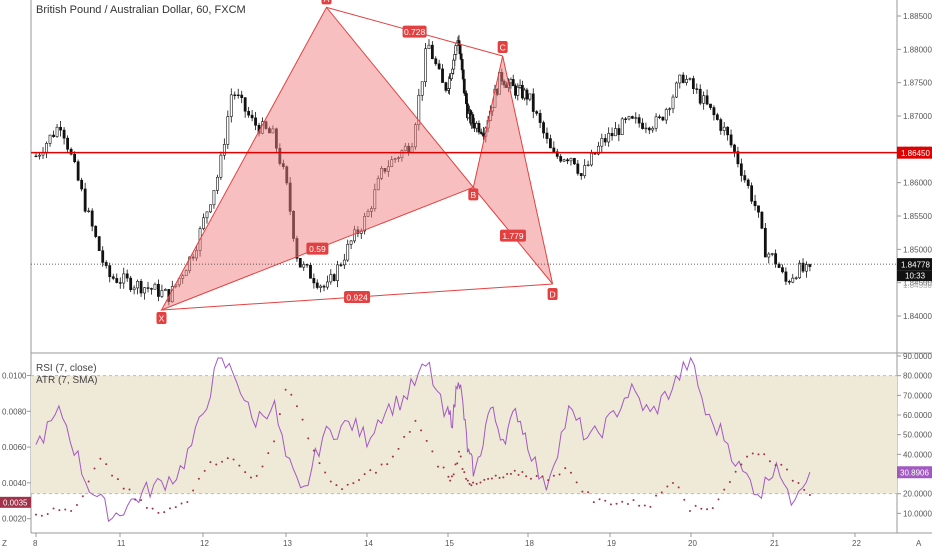  Describe the element at coordinates (66, 368) in the screenshot. I see `rsi-legend: RSI (7, close)` at that location.